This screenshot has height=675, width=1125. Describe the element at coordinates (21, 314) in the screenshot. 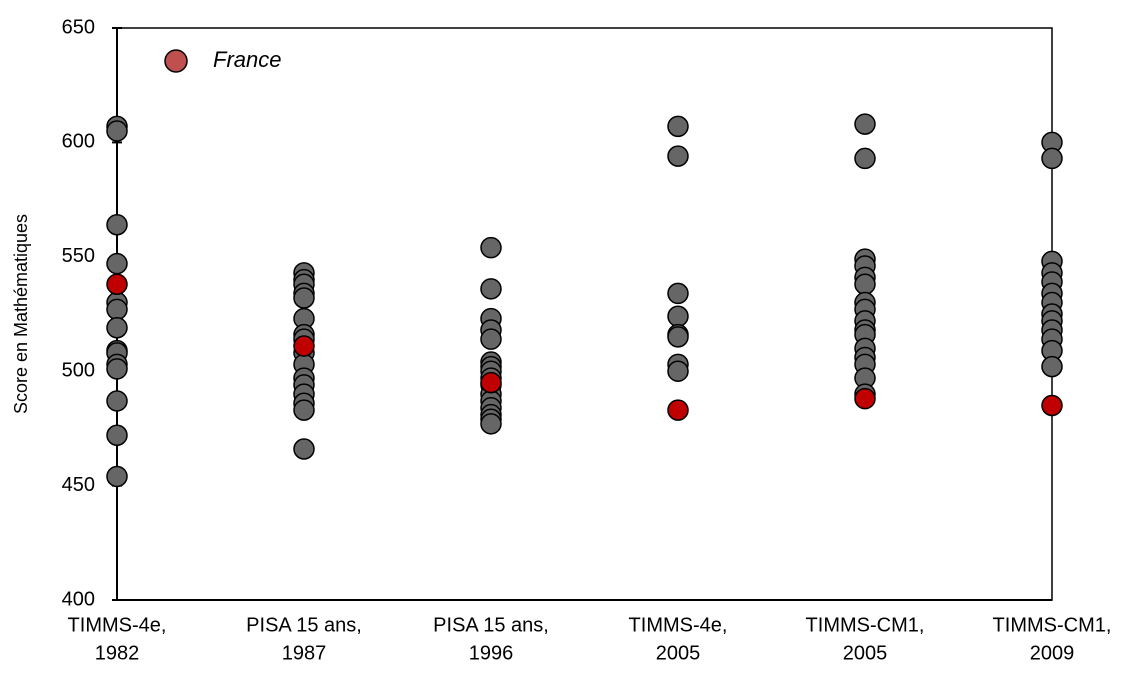

I see `y-axis-label: Score en Mathématiques` at that location.